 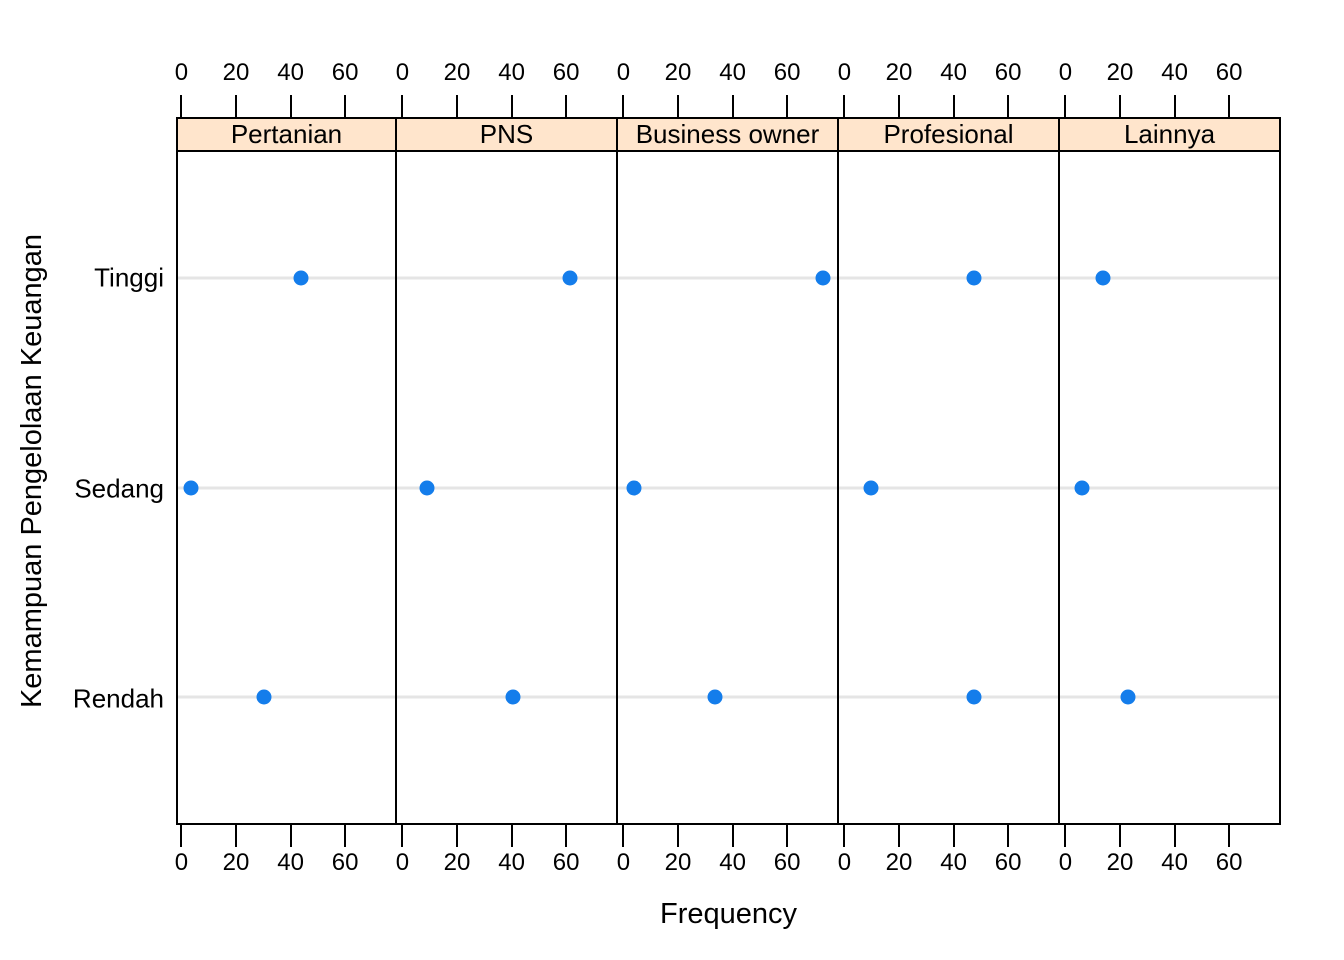 I want to click on y-category-label-tinggi: Tinggi, so click(x=129, y=277).